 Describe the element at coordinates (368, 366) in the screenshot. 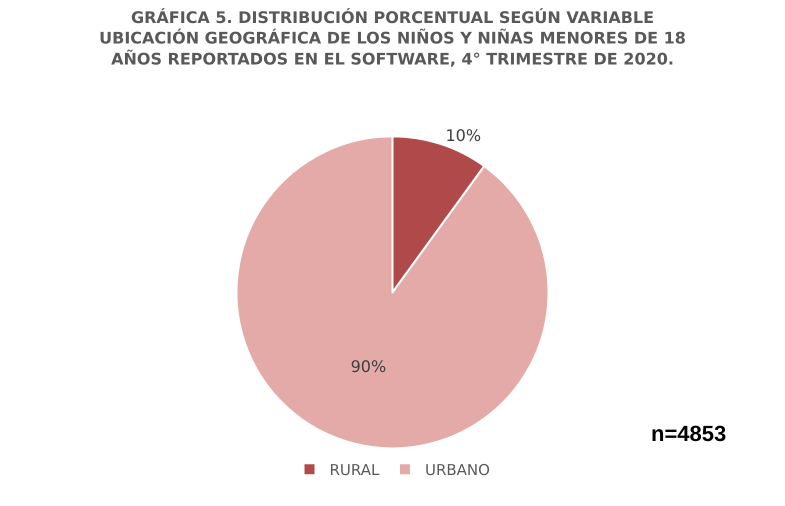

I see `data-label: 90%` at that location.